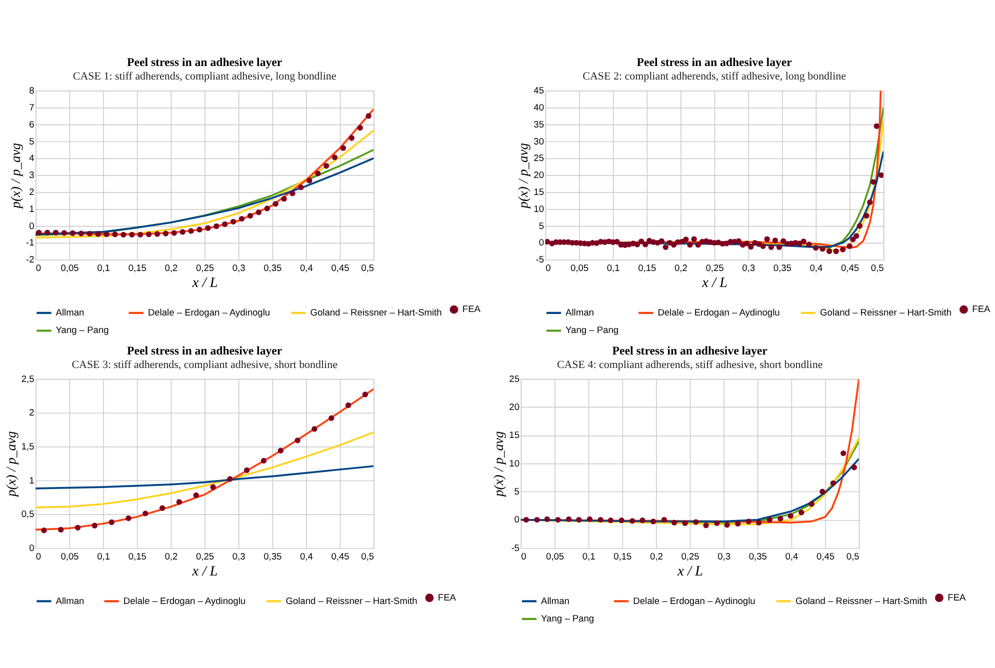  What do you see at coordinates (539, 192) in the screenshot?
I see `y-tick-label: 15` at bounding box center [539, 192].